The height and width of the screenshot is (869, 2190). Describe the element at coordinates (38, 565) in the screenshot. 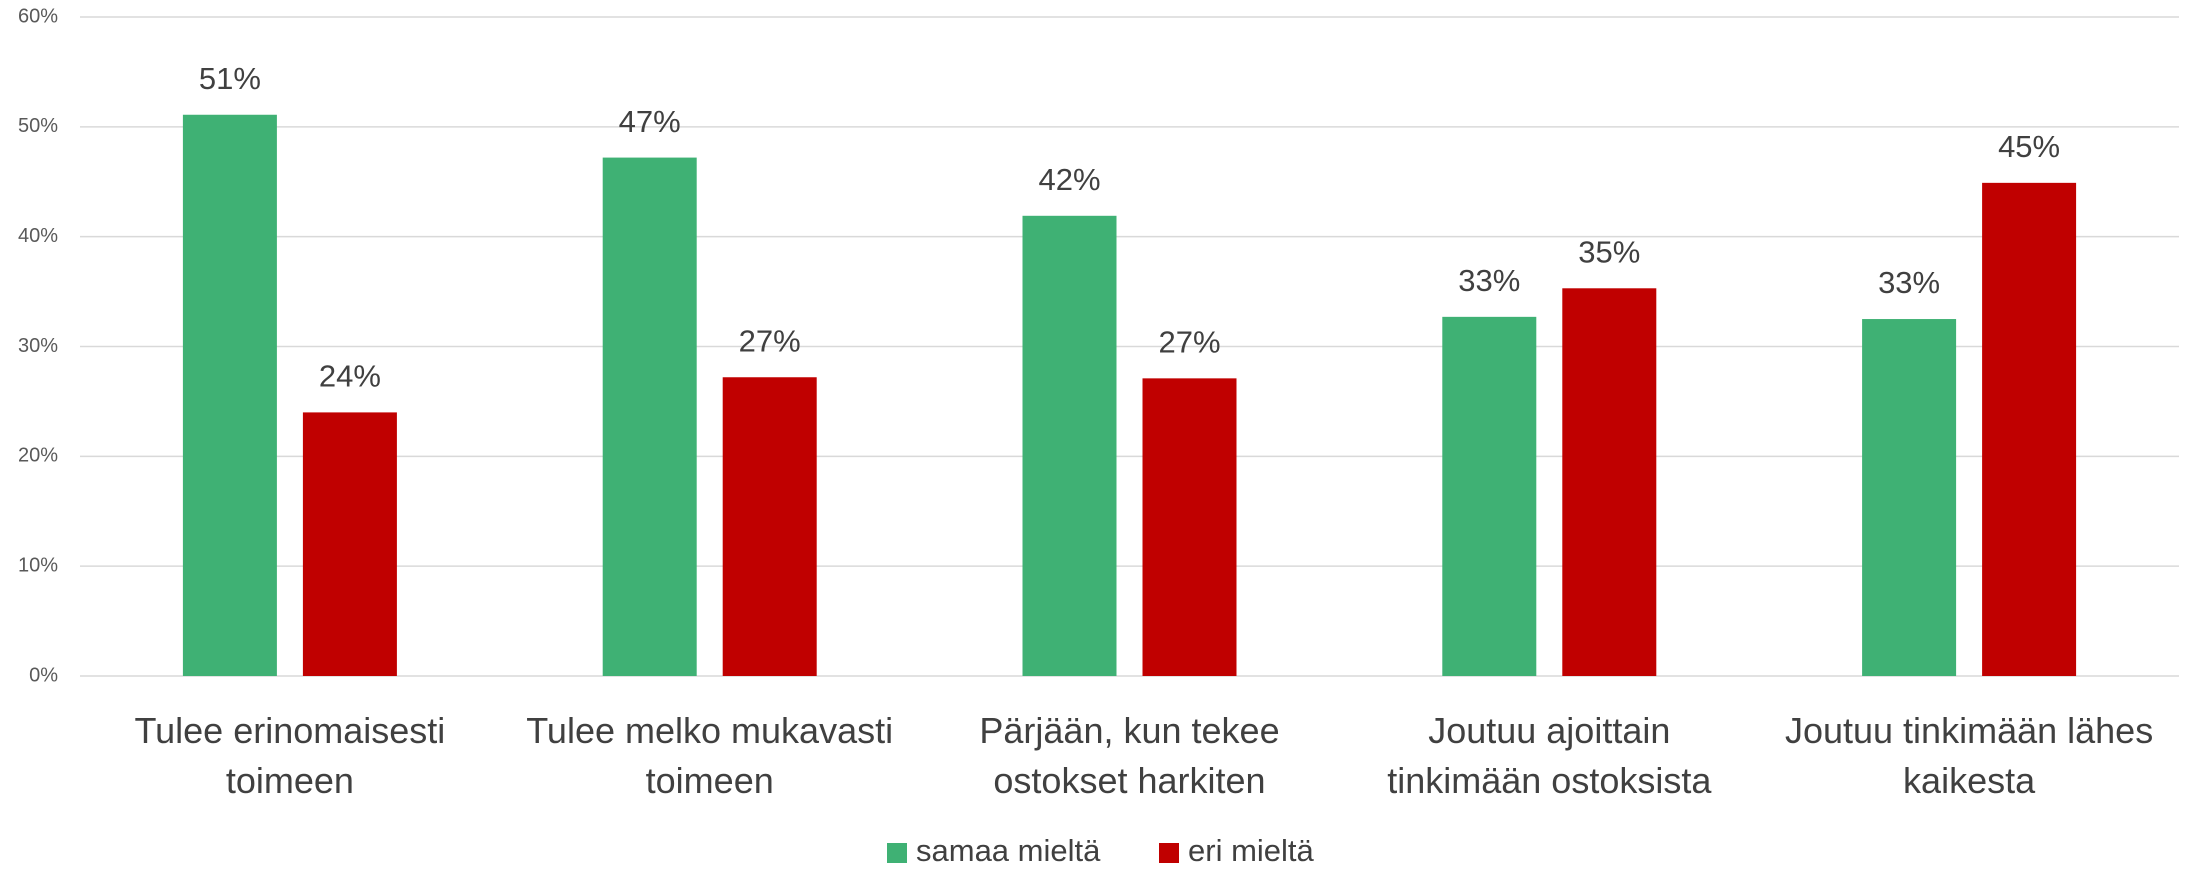

I see `y-tick-label: 10%` at that location.